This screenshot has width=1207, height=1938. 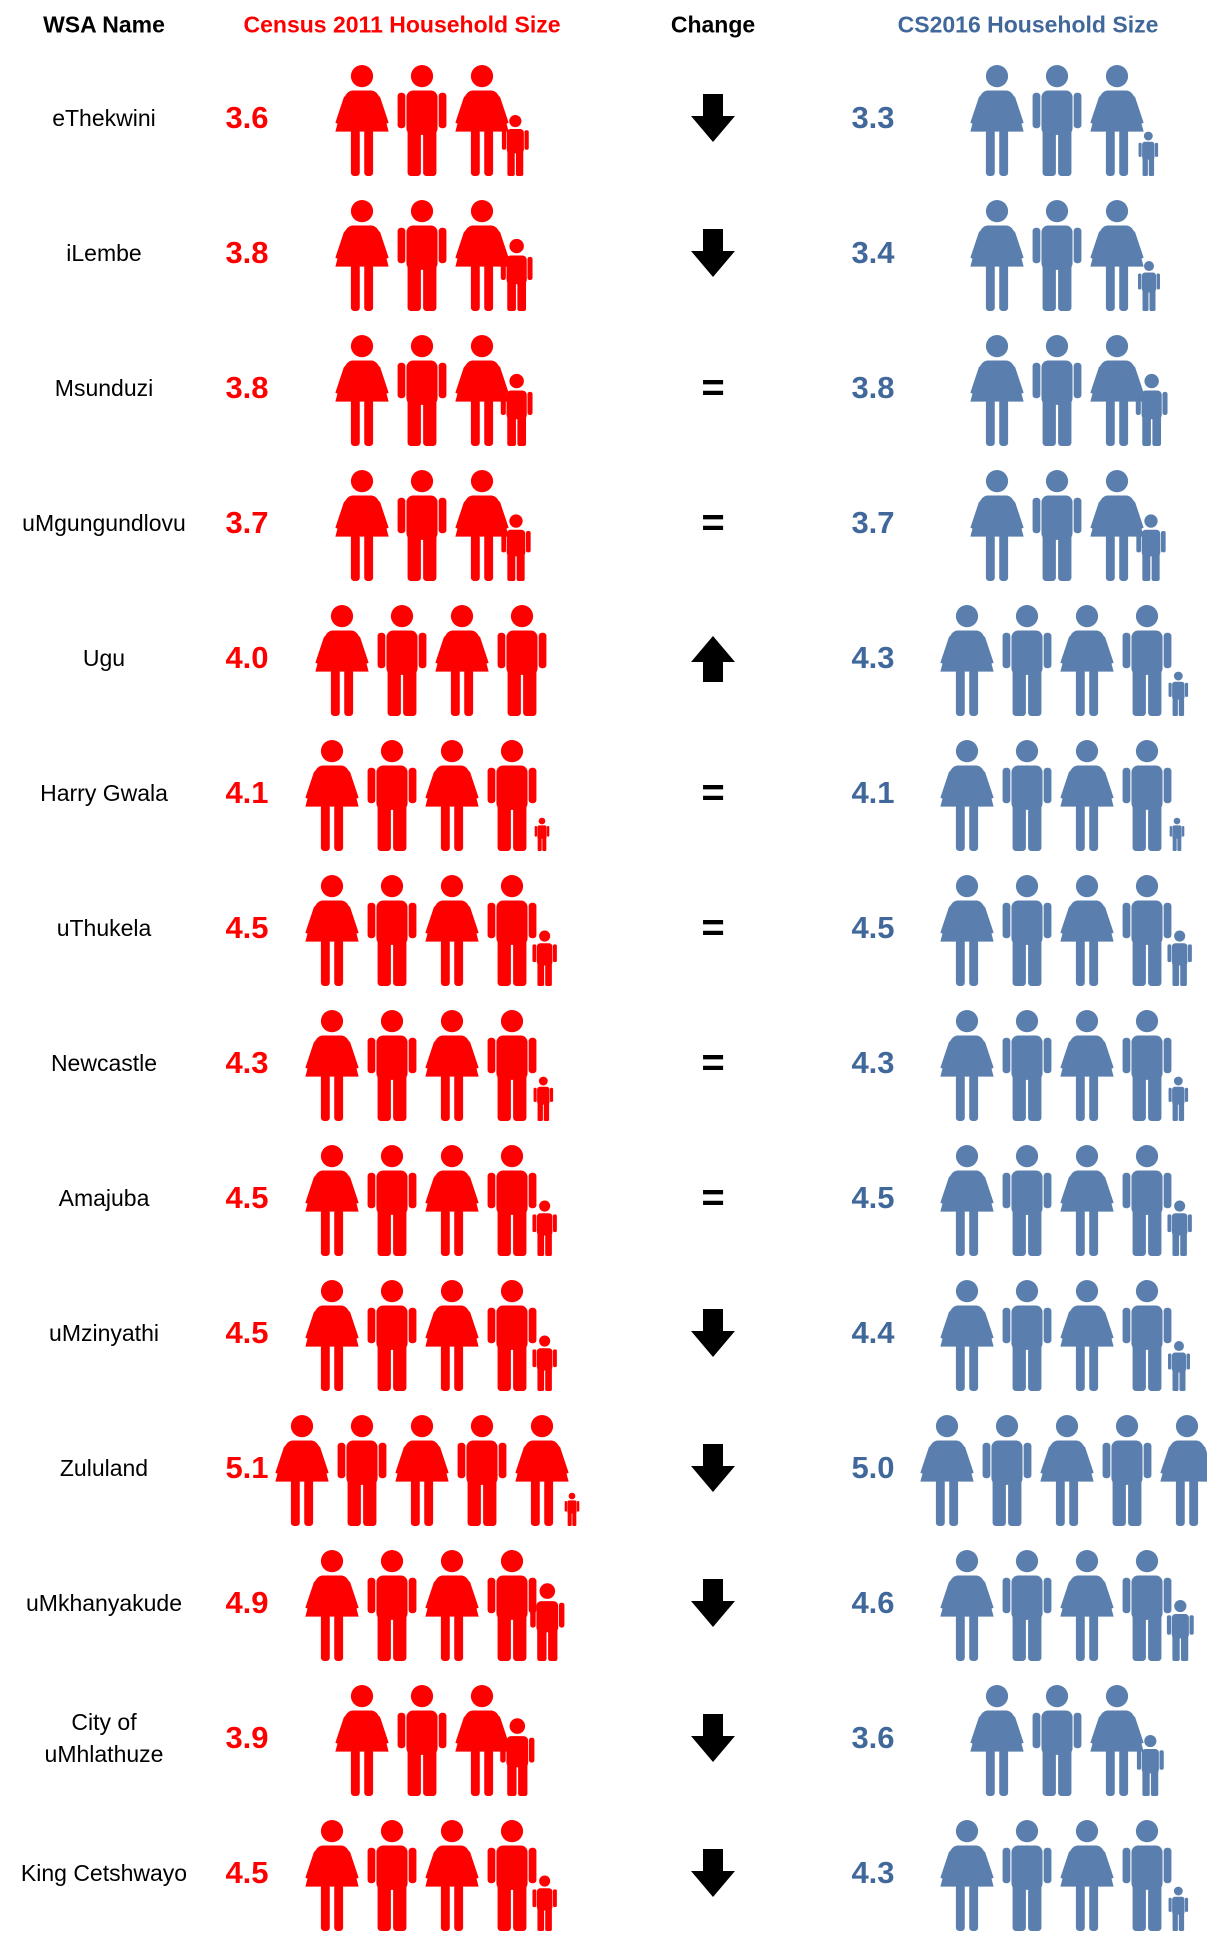 I want to click on wsa-name: Newcastle, so click(x=104, y=1063).